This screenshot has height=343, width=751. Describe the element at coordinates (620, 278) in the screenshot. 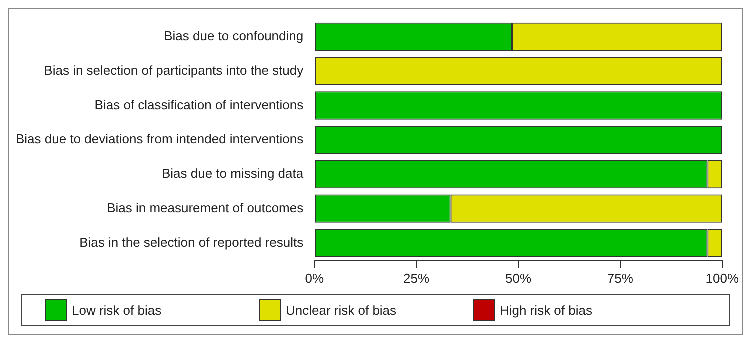

I see `x-tick-label: 75%` at that location.